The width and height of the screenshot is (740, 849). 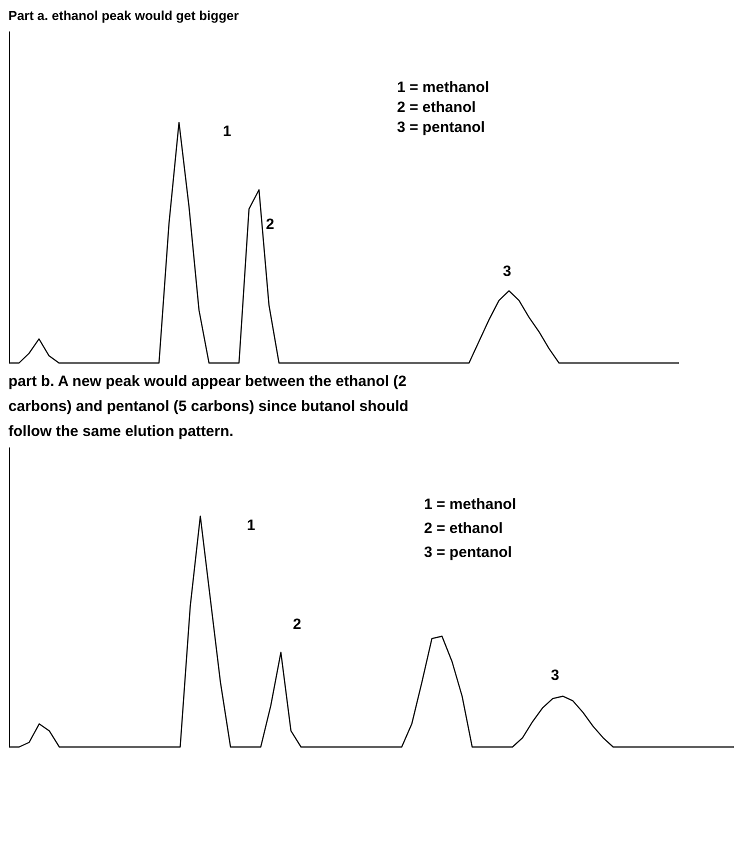 What do you see at coordinates (208, 406) in the screenshot?
I see `chart-title: part b. A new peak would appear between the ethanol (2 carbons) and pentanol (5 carbons) since butanol should follow the same elution pattern.` at bounding box center [208, 406].